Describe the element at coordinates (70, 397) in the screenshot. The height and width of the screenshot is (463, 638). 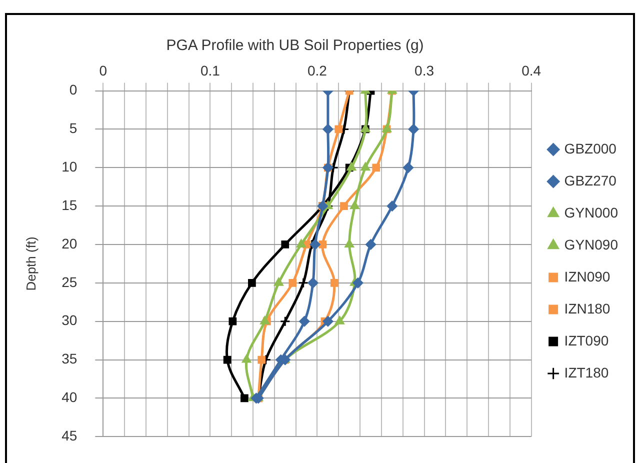
I see `y-tick-label: 40` at that location.